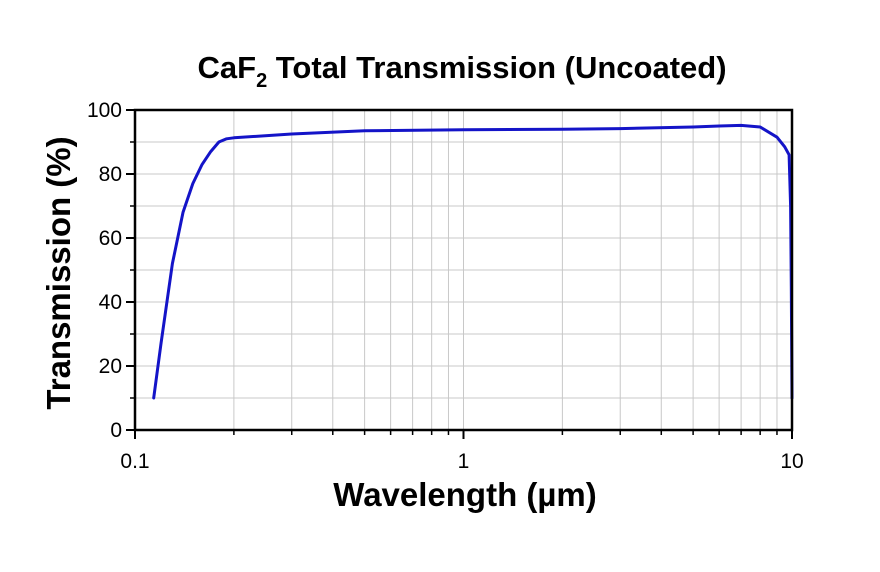 This screenshot has width=880, height=572. What do you see at coordinates (464, 461) in the screenshot?
I see `x-tick-label: 1` at bounding box center [464, 461].